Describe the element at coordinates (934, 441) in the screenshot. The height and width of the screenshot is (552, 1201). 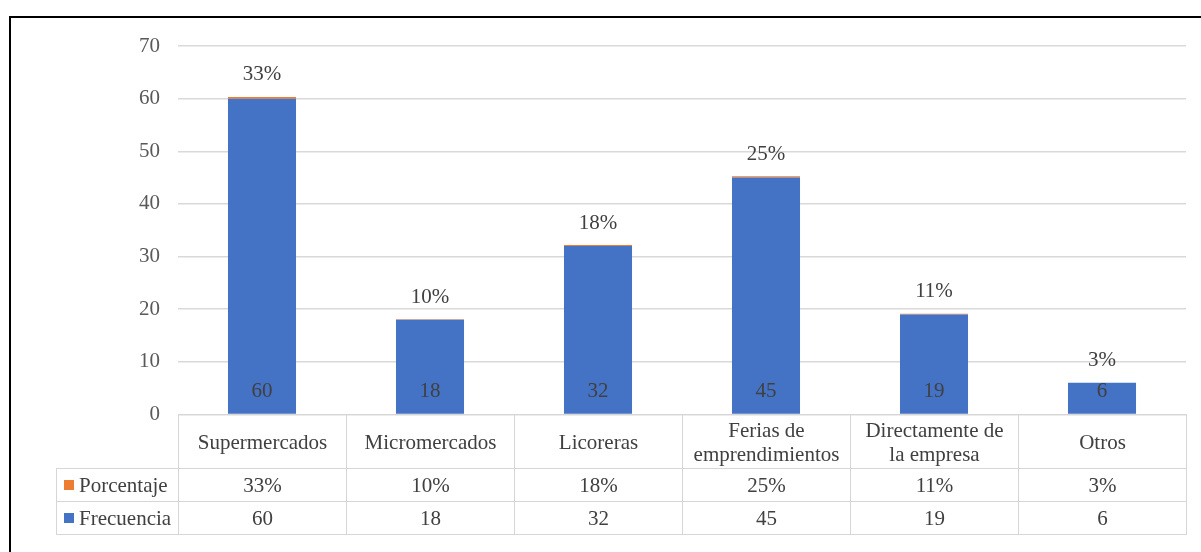
I see `x-tick-label: Directamente de la empresa` at that location.